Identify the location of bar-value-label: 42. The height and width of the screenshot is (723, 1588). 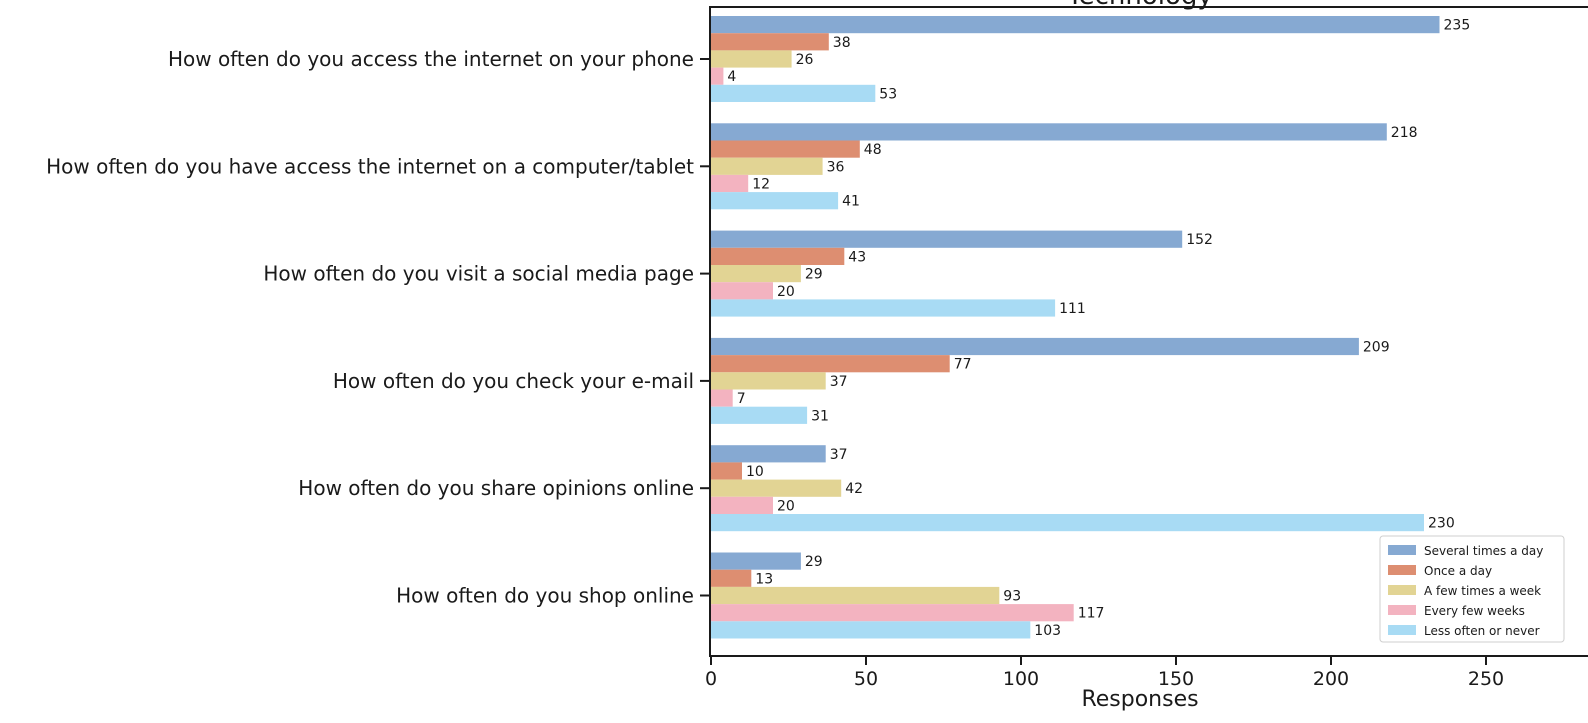
(854, 489).